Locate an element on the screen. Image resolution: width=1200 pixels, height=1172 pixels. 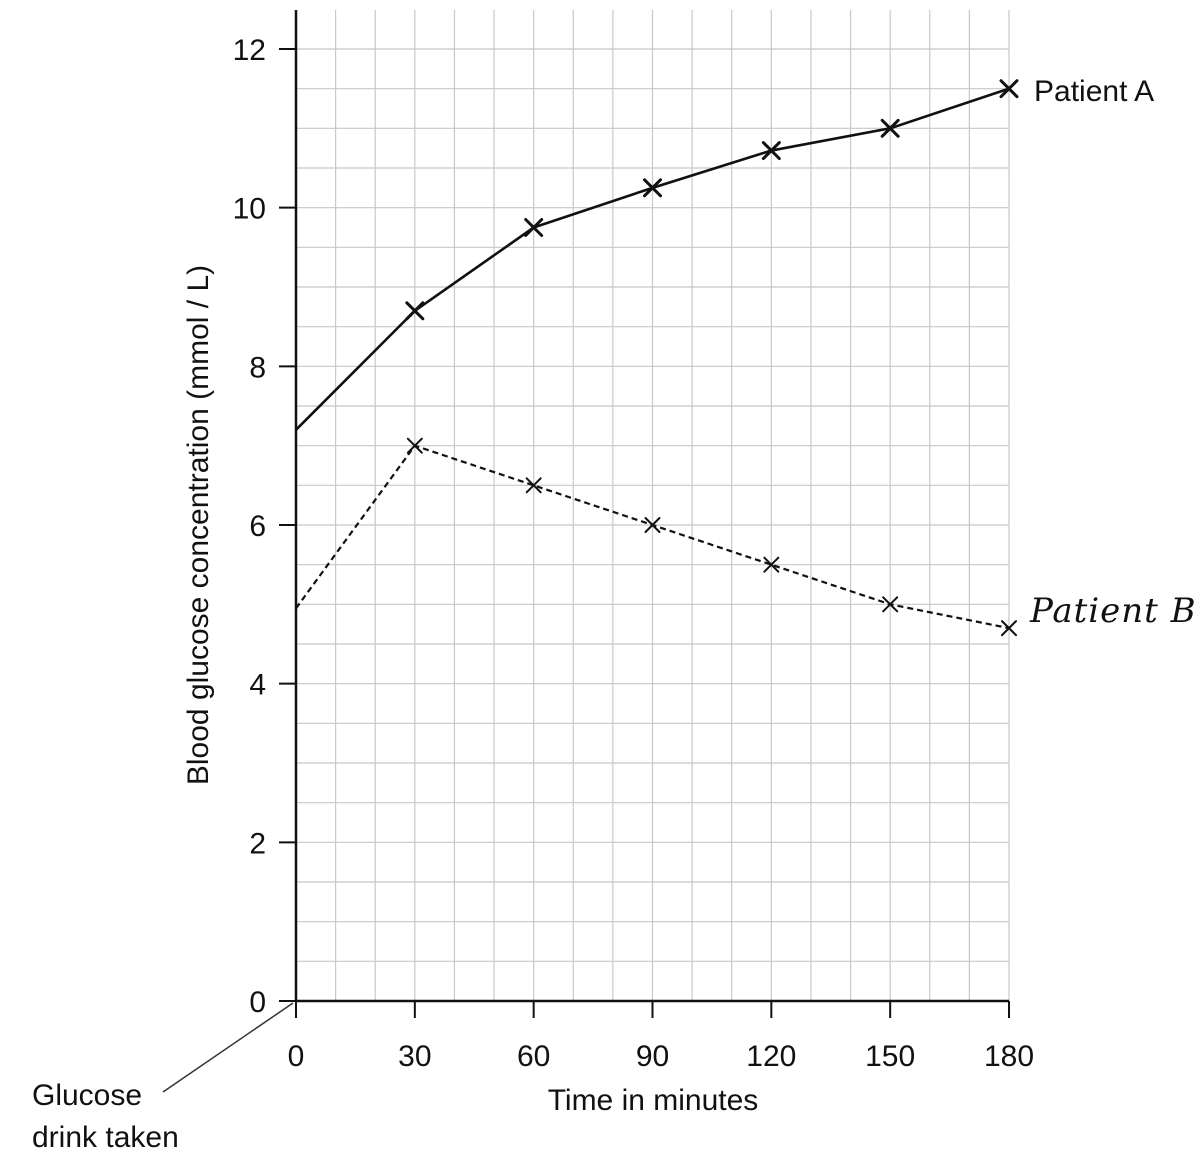
y-tick-label: 10 is located at coordinates (249, 209).